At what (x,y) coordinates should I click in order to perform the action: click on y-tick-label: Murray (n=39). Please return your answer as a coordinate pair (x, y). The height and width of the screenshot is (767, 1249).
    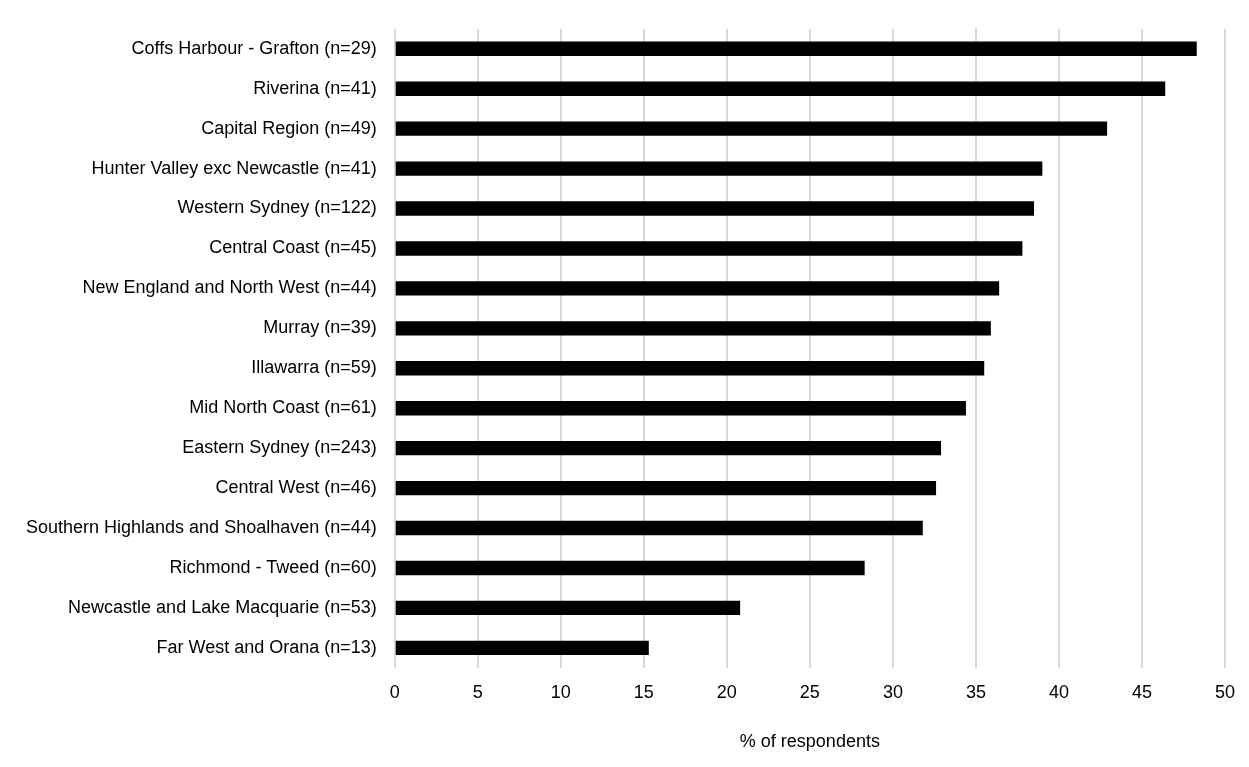
    Looking at the image, I should click on (320, 327).